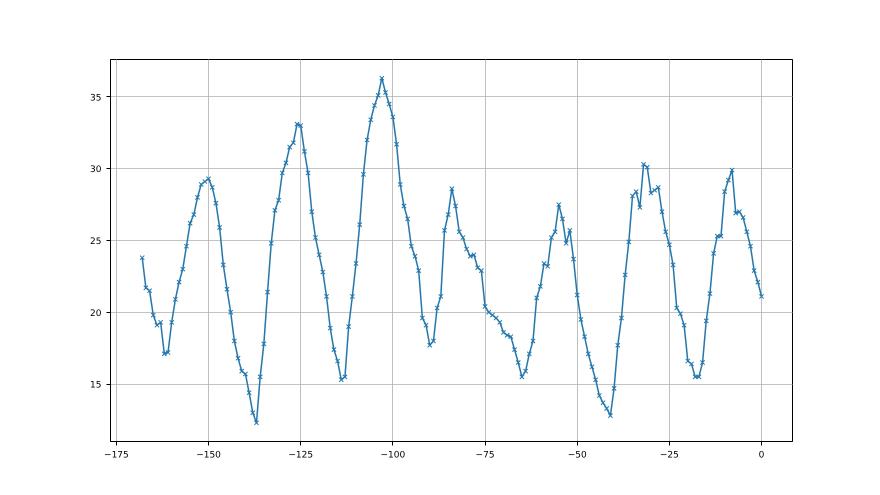 The width and height of the screenshot is (880, 495). I want to click on y-tick-label: 25, so click(96, 241).